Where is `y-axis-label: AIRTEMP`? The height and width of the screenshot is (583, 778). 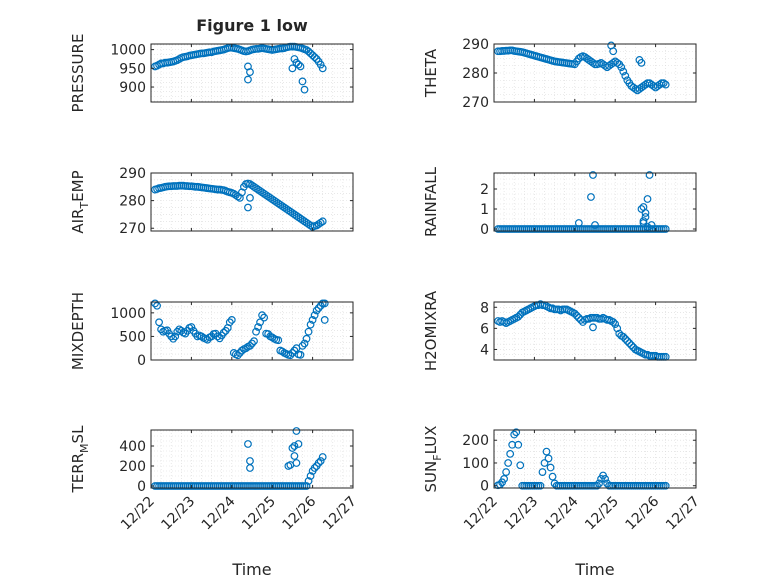
y-axis-label: AIRTEMP is located at coordinates (80, 201).